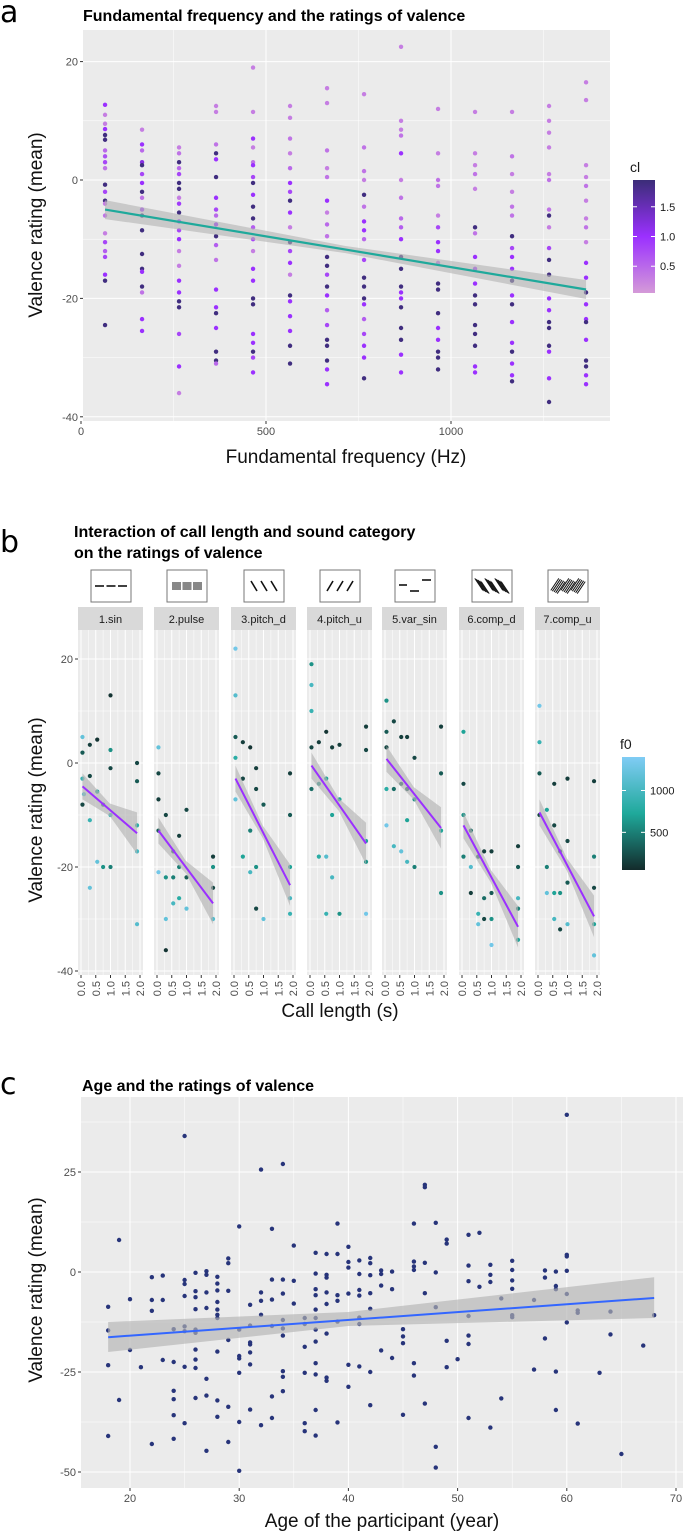 Image resolution: width=683 pixels, height=1532 pixels. I want to click on facet-2.pulse: 2.pulse 0.0 0.5 1.0 1.5 2.0, so click(187, 782).